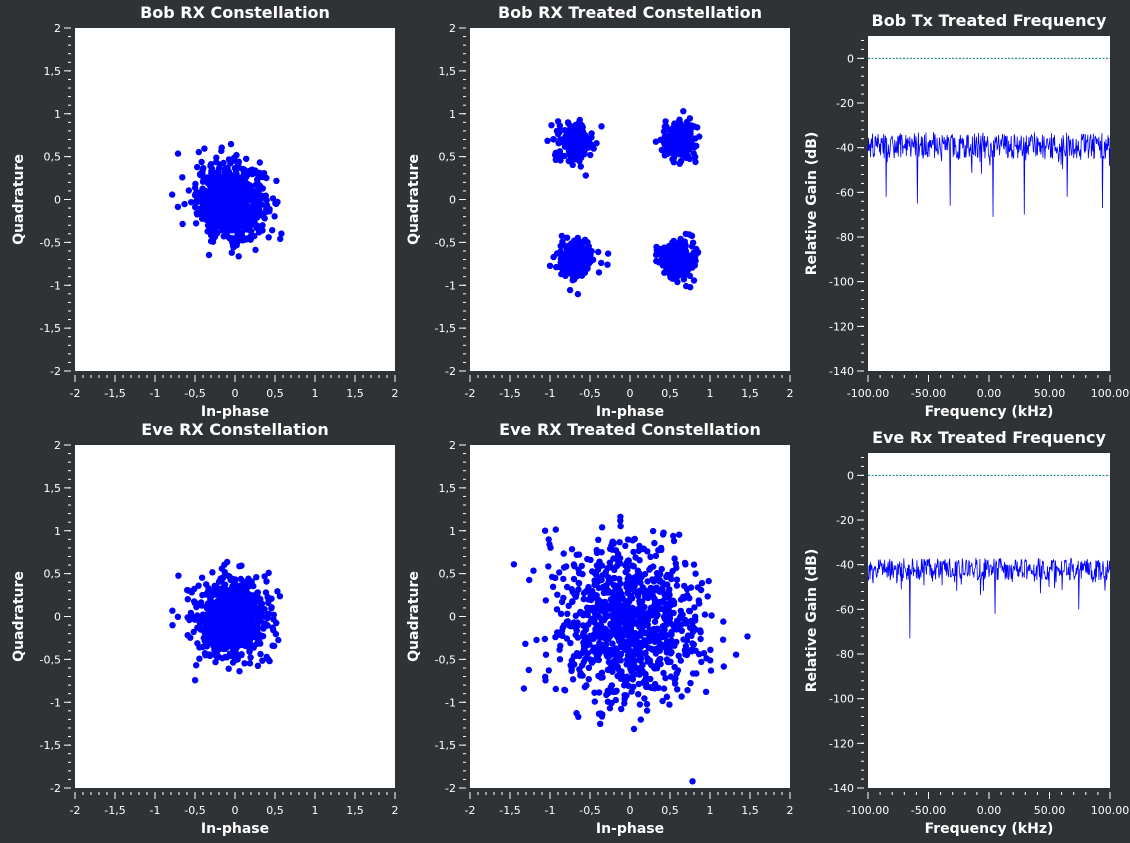  Describe the element at coordinates (928, 393) in the screenshot. I see `x-tick-label: -50.00` at that location.